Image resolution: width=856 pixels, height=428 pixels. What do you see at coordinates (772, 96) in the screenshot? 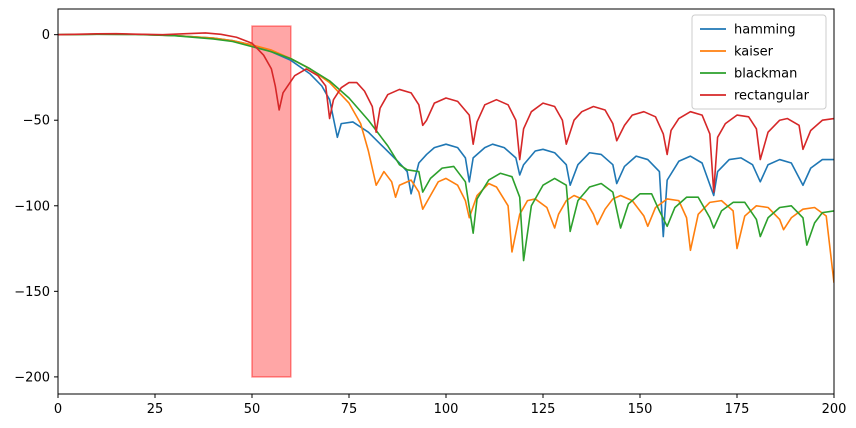
I see `legend-label-rectangular: rectangular` at bounding box center [772, 96].